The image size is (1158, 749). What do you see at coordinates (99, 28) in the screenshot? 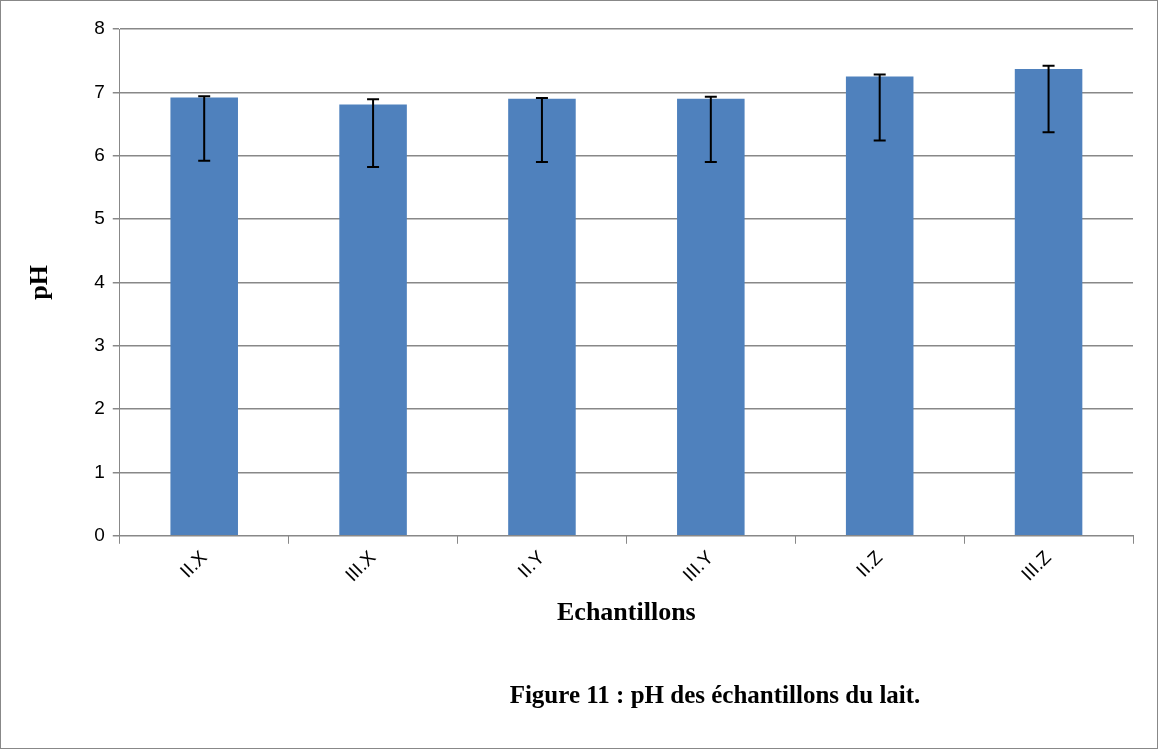
I see `y-tick-label: 8` at bounding box center [99, 28].